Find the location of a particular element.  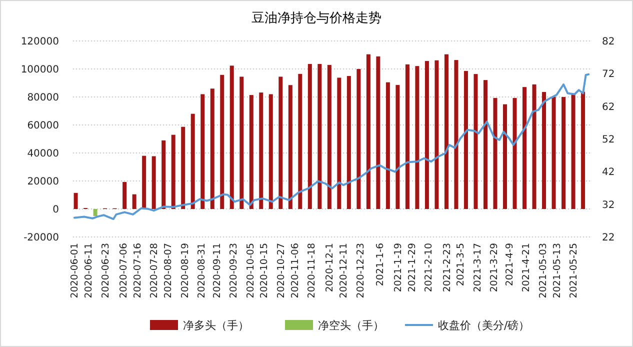

x-tick-label: 2020-09-11 is located at coordinates (217, 270).